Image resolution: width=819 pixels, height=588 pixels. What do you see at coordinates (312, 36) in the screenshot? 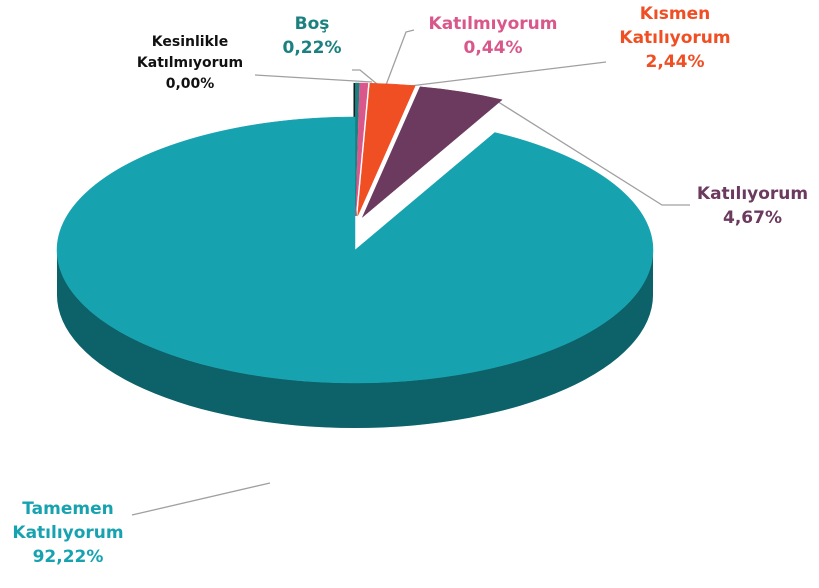
I see `slice-label: Boş 0,22%` at bounding box center [312, 36].